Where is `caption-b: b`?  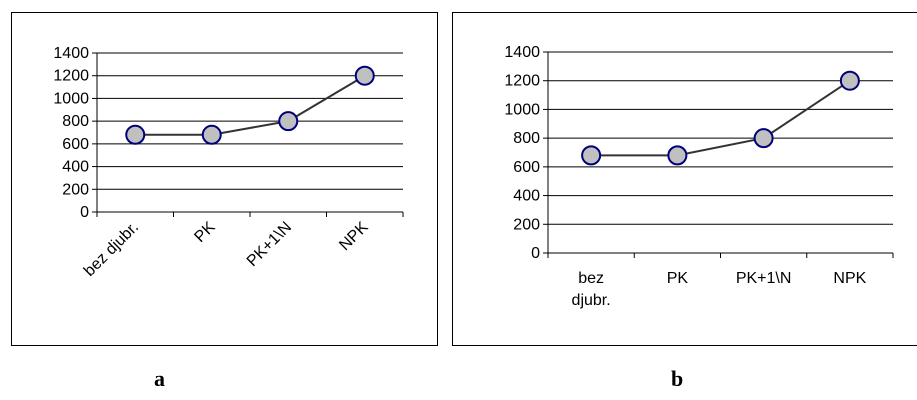
caption-b: b is located at coordinates (677, 378).